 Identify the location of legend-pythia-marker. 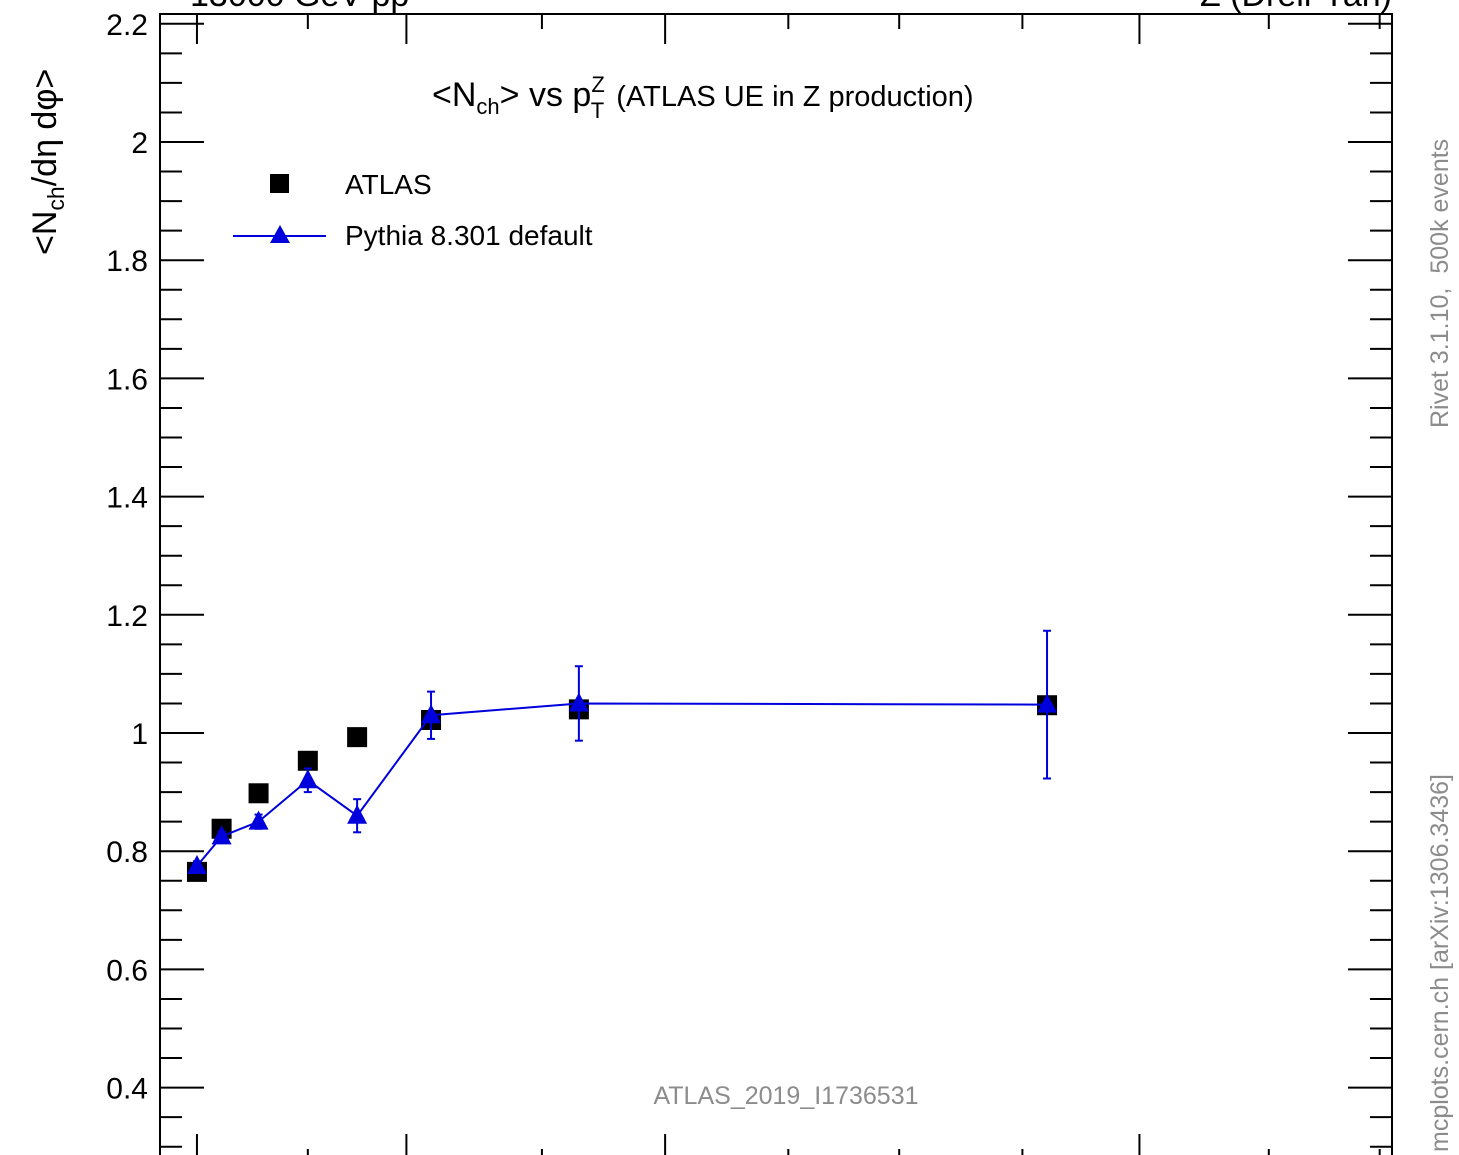
(280, 234).